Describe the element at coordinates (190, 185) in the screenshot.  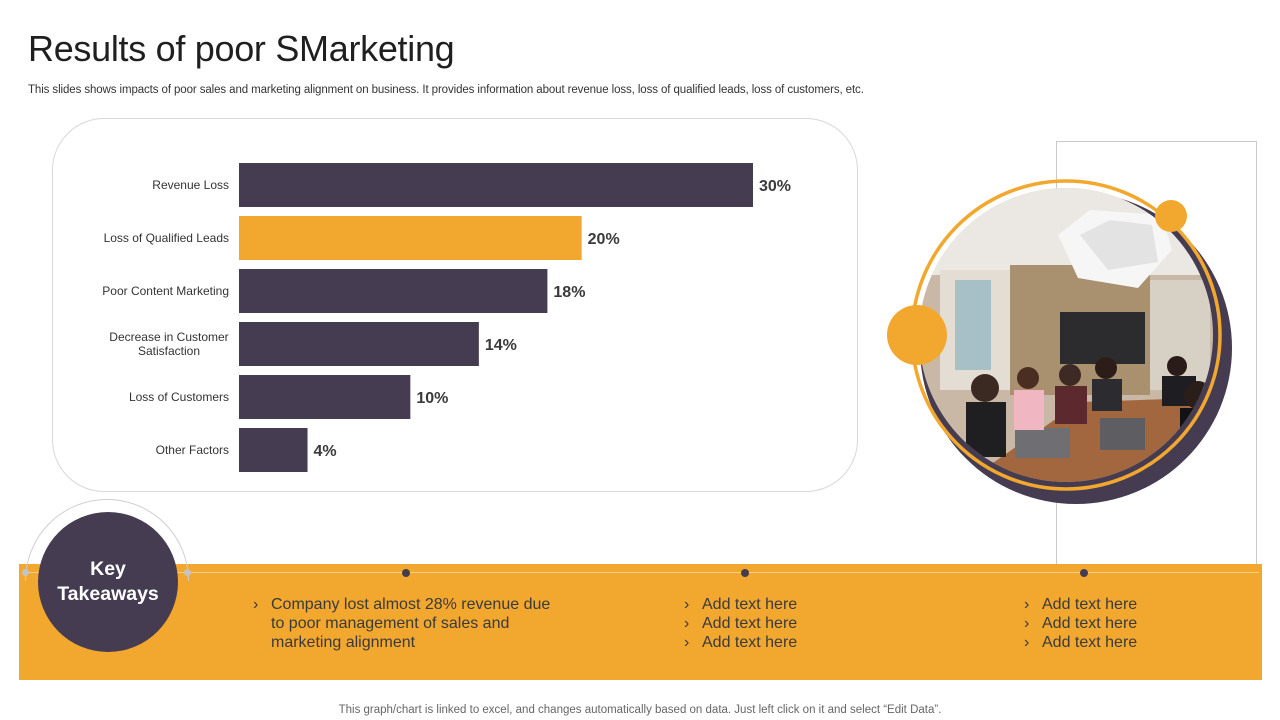
I see `category-label: Revenue Loss` at that location.